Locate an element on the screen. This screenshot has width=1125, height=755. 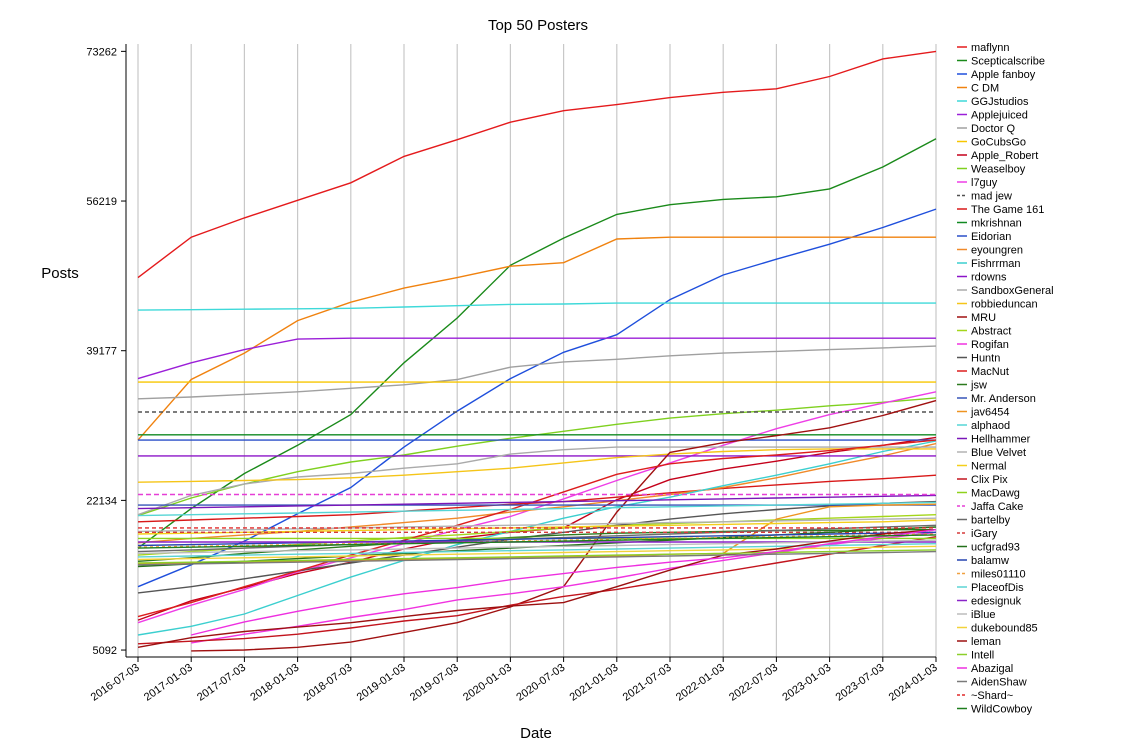
y-tick-label: 73262 is located at coordinates (101, 52).